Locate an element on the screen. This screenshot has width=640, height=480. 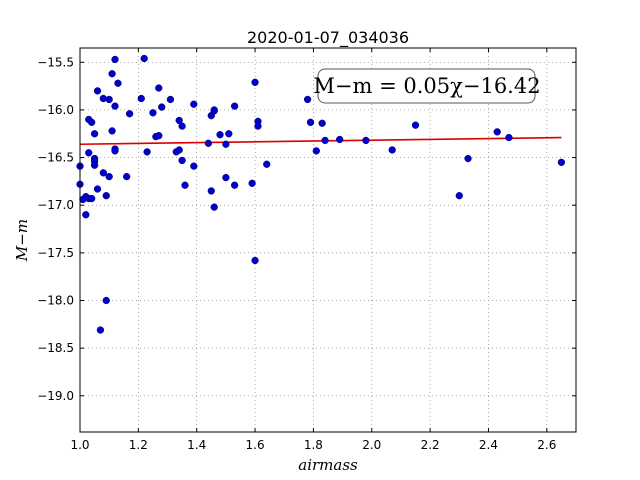
y-tick-label: −18.0 is located at coordinates (55, 301).